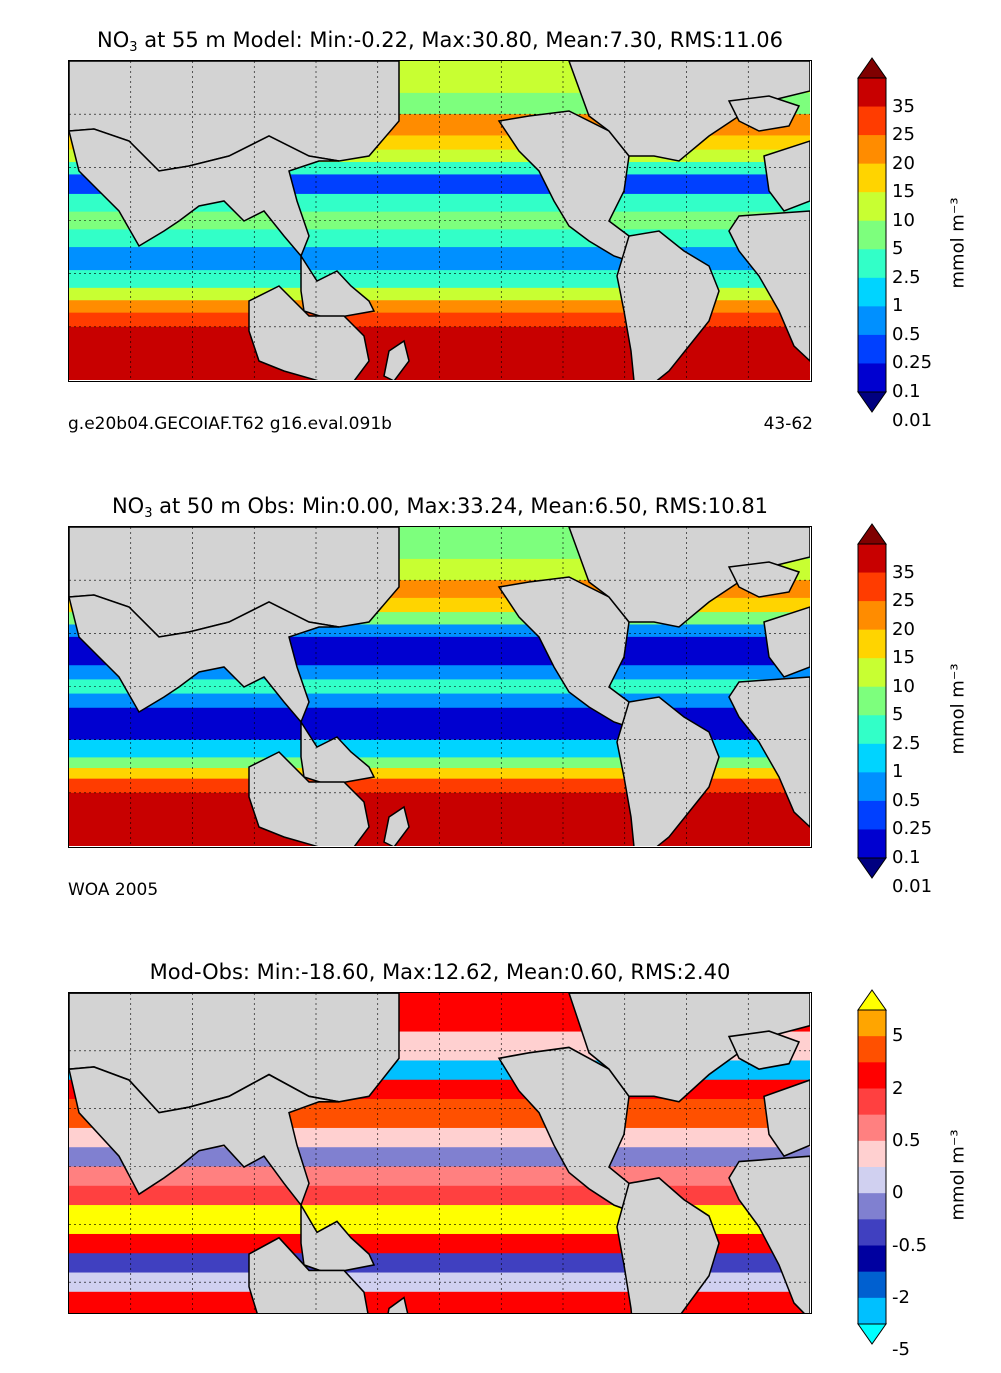 The height and width of the screenshot is (1373, 1001). I want to click on colorbar-tick-label: 20, so click(903, 163).